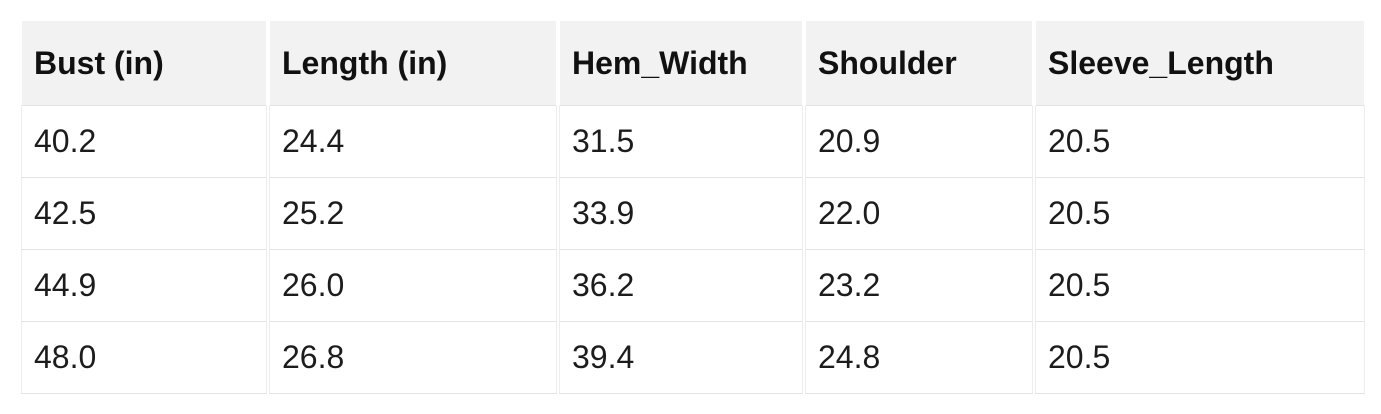 The image size is (1381, 414). I want to click on cell-hem-width: 31.5, so click(681, 142).